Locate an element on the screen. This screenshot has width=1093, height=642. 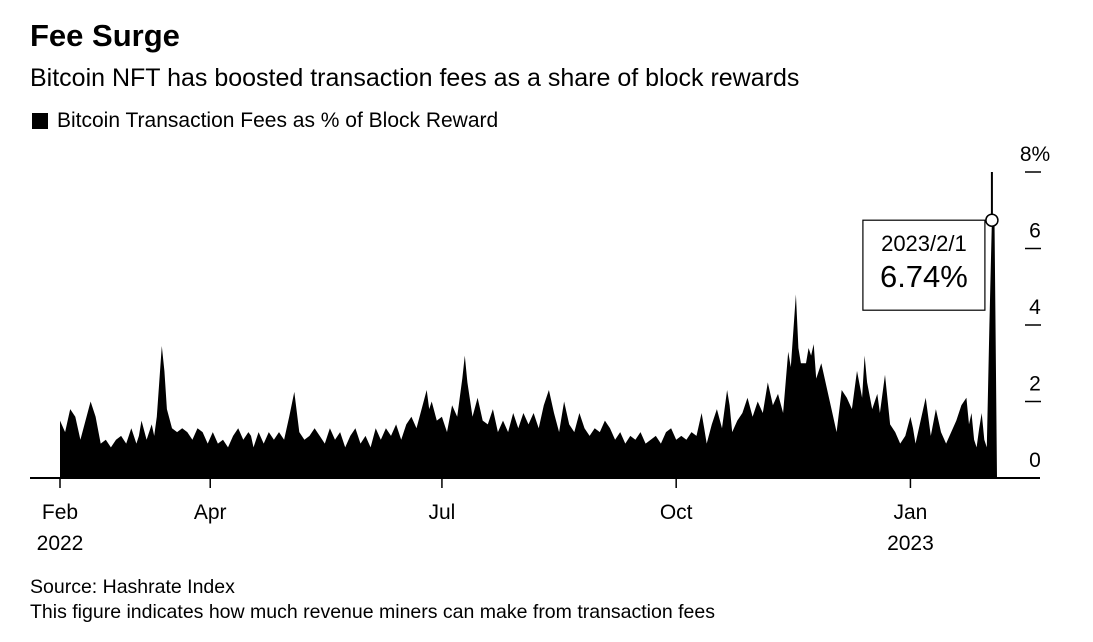
y-tick-label: 0 is located at coordinates (1035, 460).